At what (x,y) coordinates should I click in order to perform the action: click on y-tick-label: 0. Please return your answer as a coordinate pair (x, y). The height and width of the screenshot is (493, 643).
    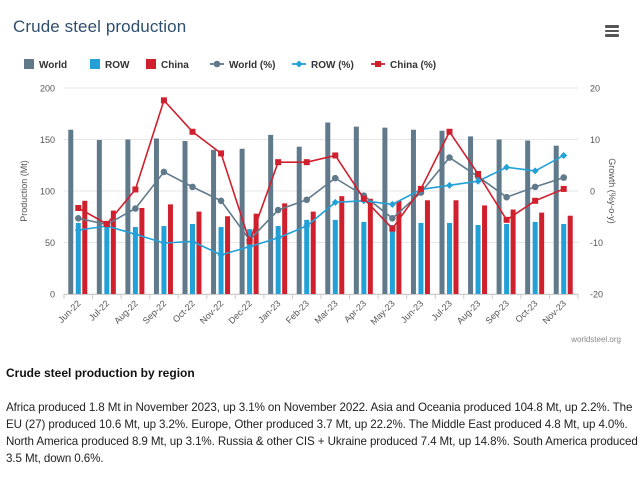
    Looking at the image, I should click on (52, 295).